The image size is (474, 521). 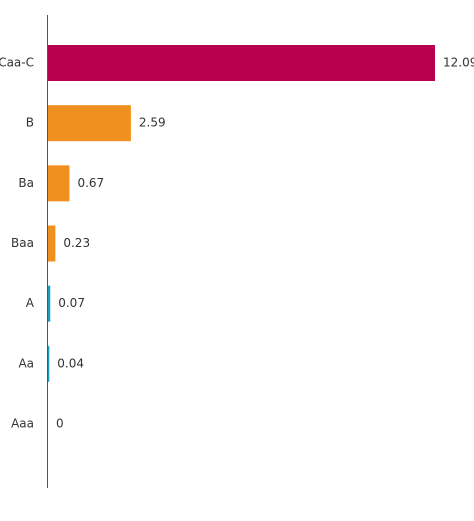 I want to click on value-label: 0.23, so click(x=76, y=243).